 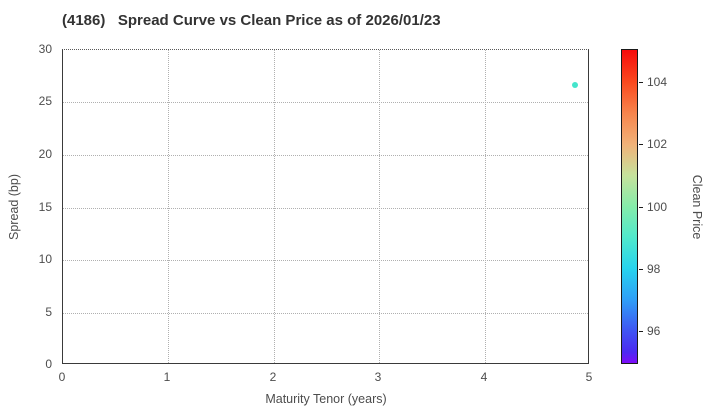 I want to click on scatter-point, so click(x=575, y=84).